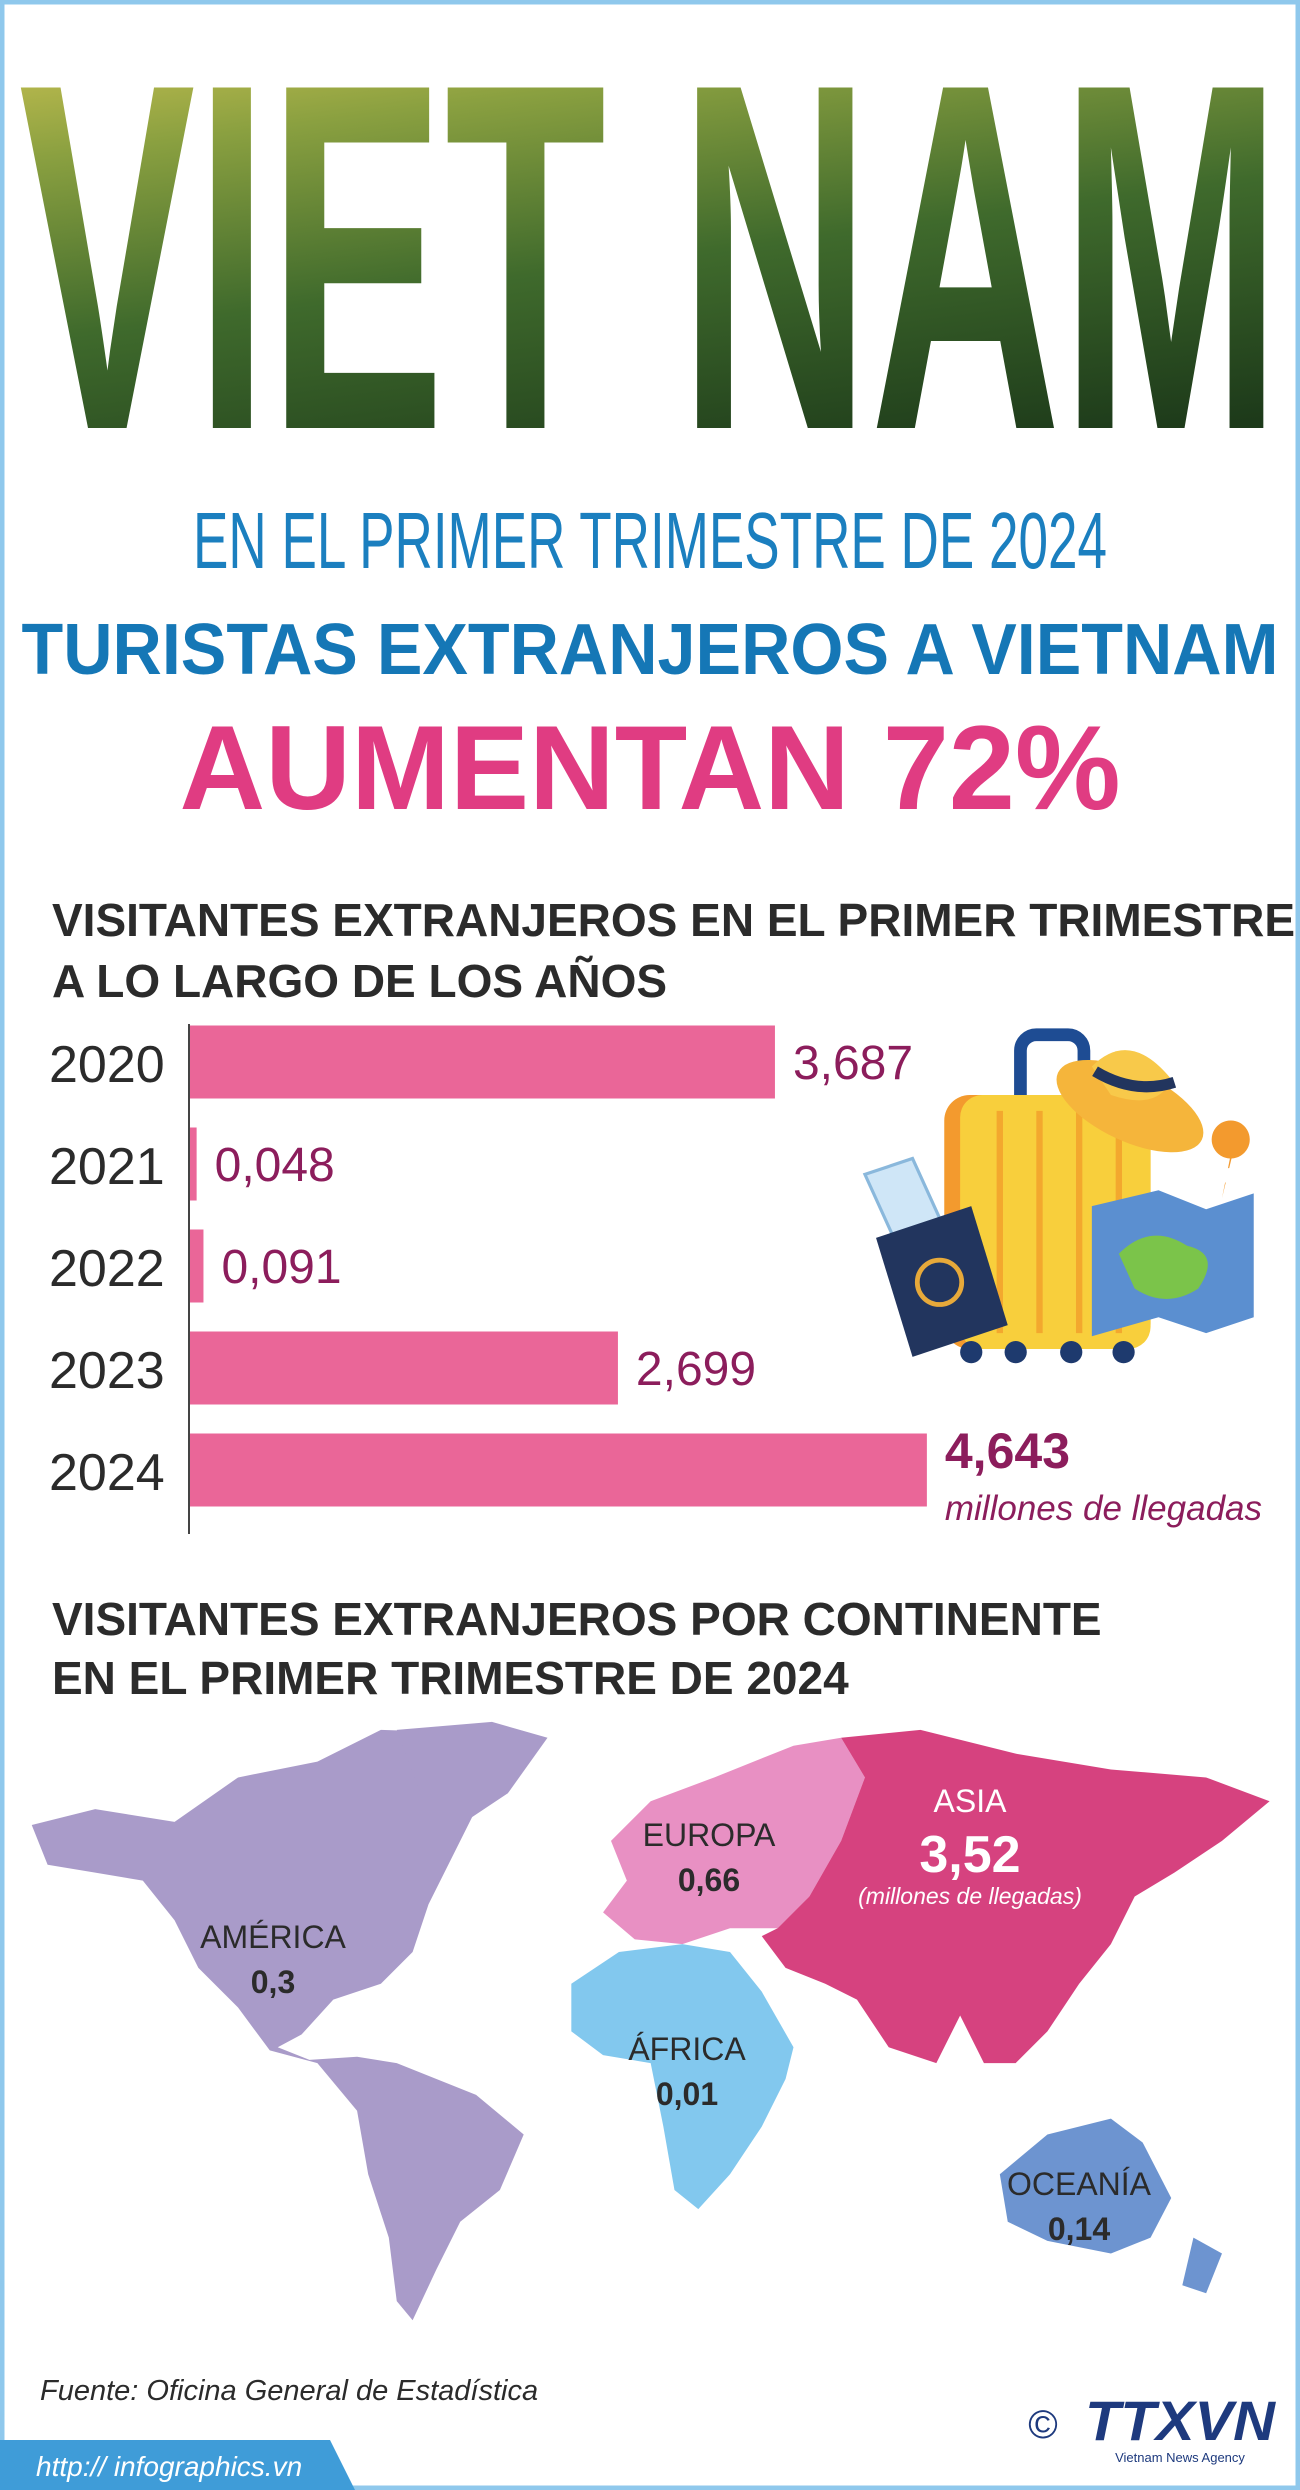  What do you see at coordinates (107, 1371) in the screenshot?
I see `y-tick-label: 2023` at bounding box center [107, 1371].